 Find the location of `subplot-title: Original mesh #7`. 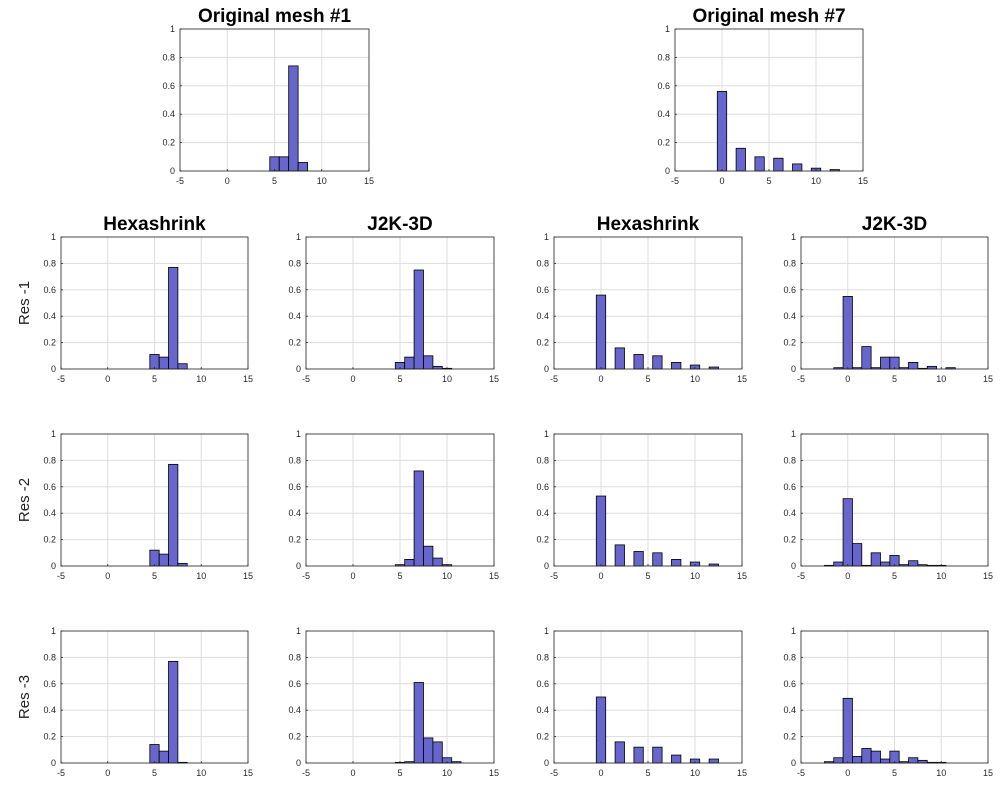

subplot-title: Original mesh #7 is located at coordinates (768, 16).